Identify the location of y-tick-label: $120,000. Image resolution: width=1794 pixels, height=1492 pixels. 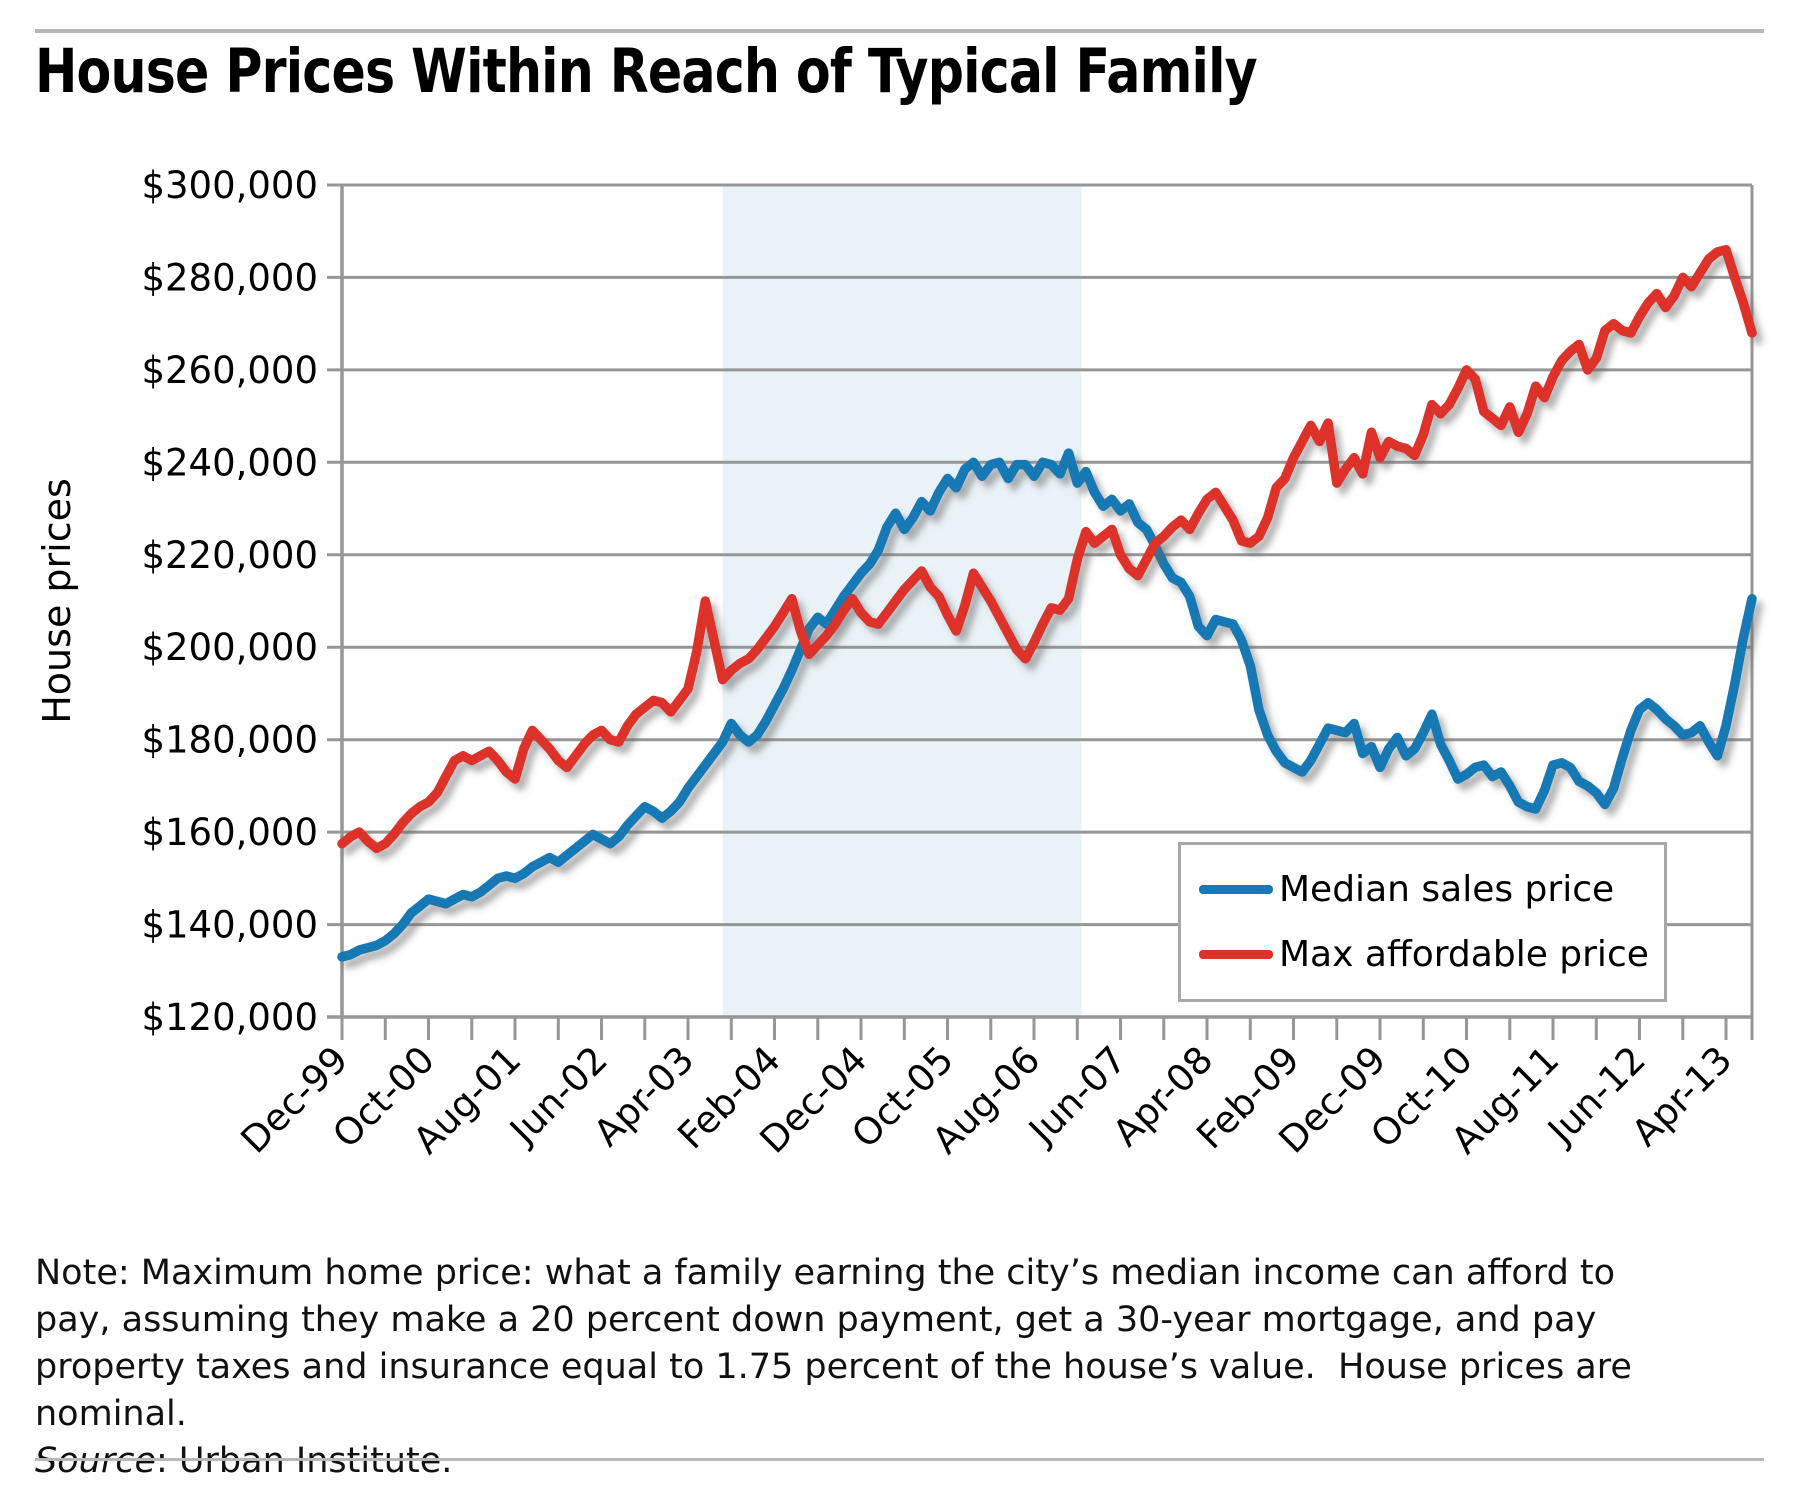
(229, 1017).